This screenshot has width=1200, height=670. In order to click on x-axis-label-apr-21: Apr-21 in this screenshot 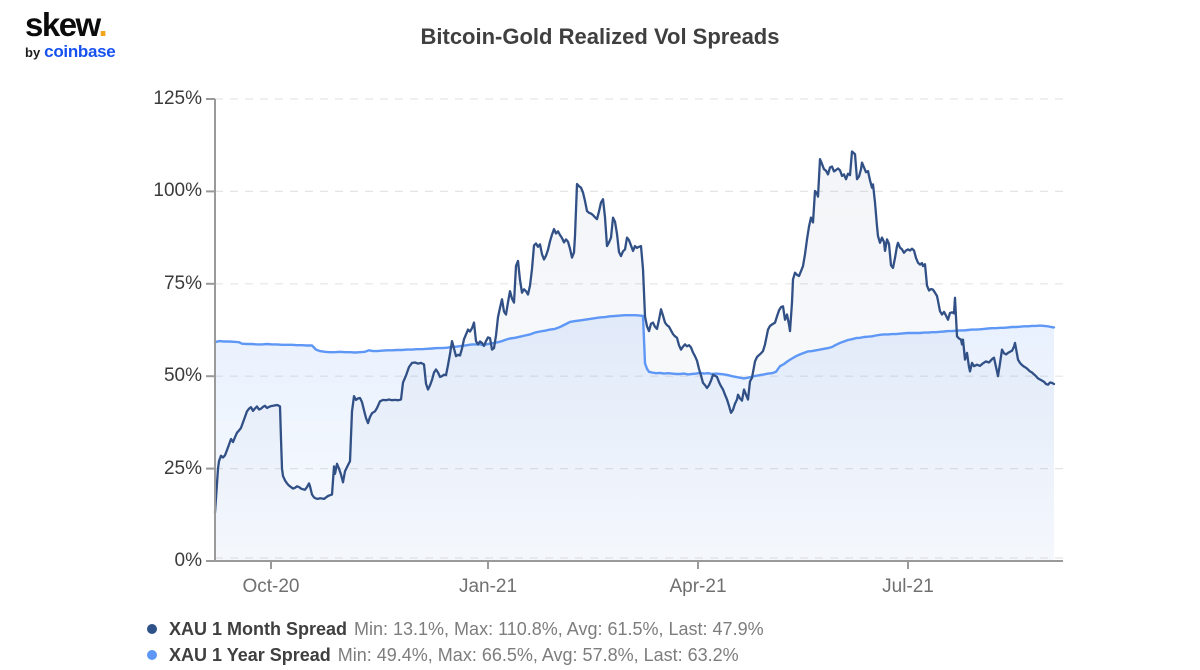, I will do `click(698, 586)`.